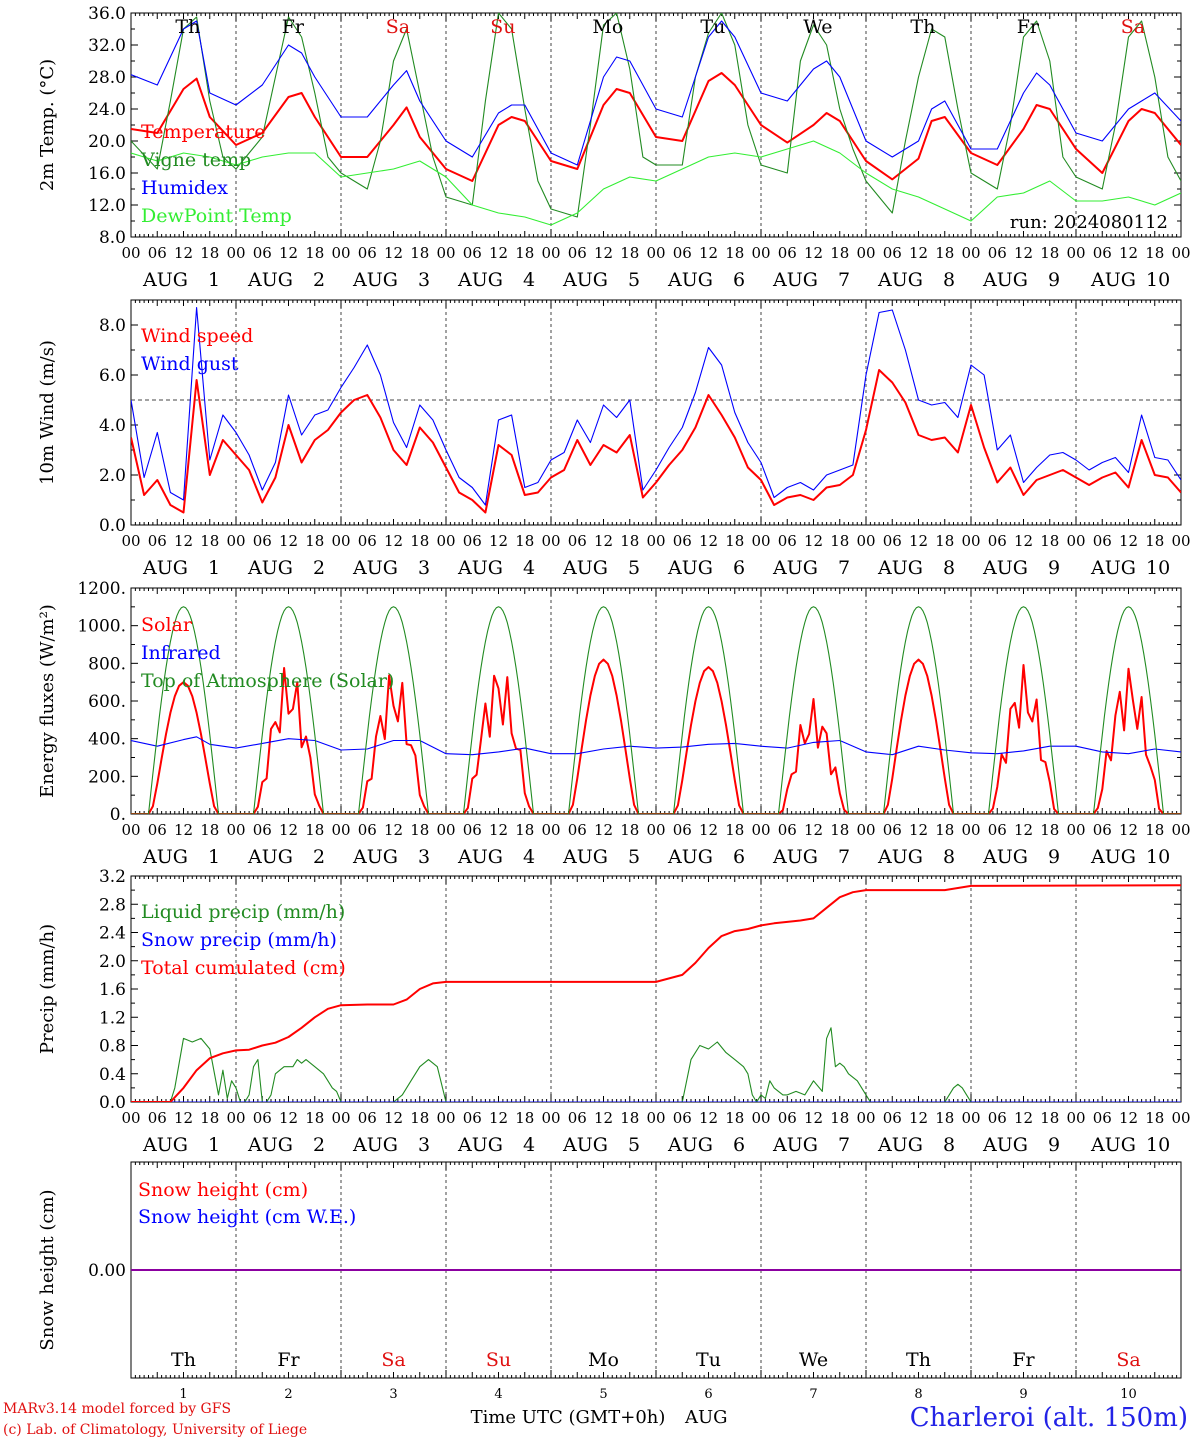  What do you see at coordinates (656, 115) in the screenshot?
I see `series-line-vigne-temp` at bounding box center [656, 115].